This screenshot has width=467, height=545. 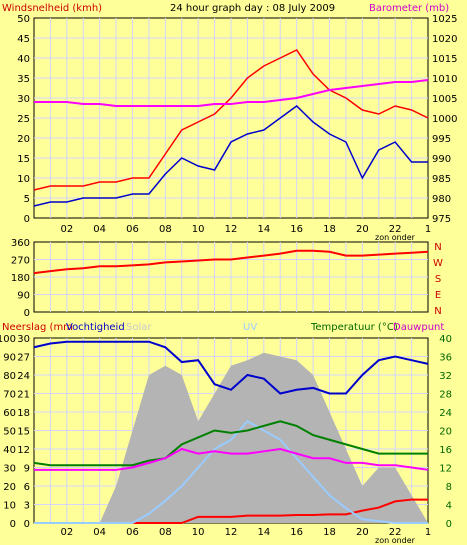 What do you see at coordinates (445, 432) in the screenshot?
I see `temperature-y-tick: 20` at bounding box center [445, 432].